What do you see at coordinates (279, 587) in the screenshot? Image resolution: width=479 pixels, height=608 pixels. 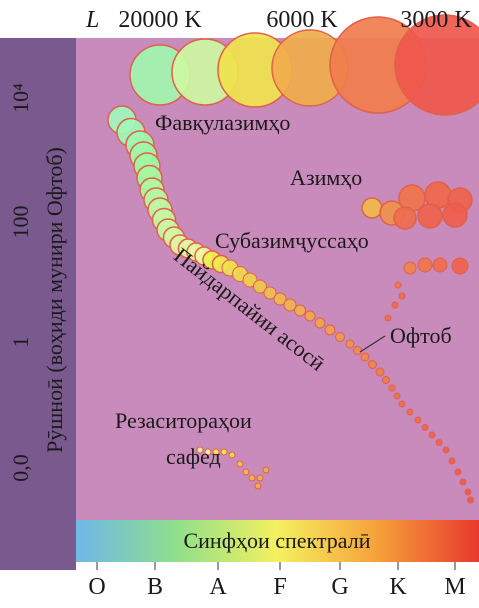 I see `spectral-class: F` at bounding box center [279, 587].